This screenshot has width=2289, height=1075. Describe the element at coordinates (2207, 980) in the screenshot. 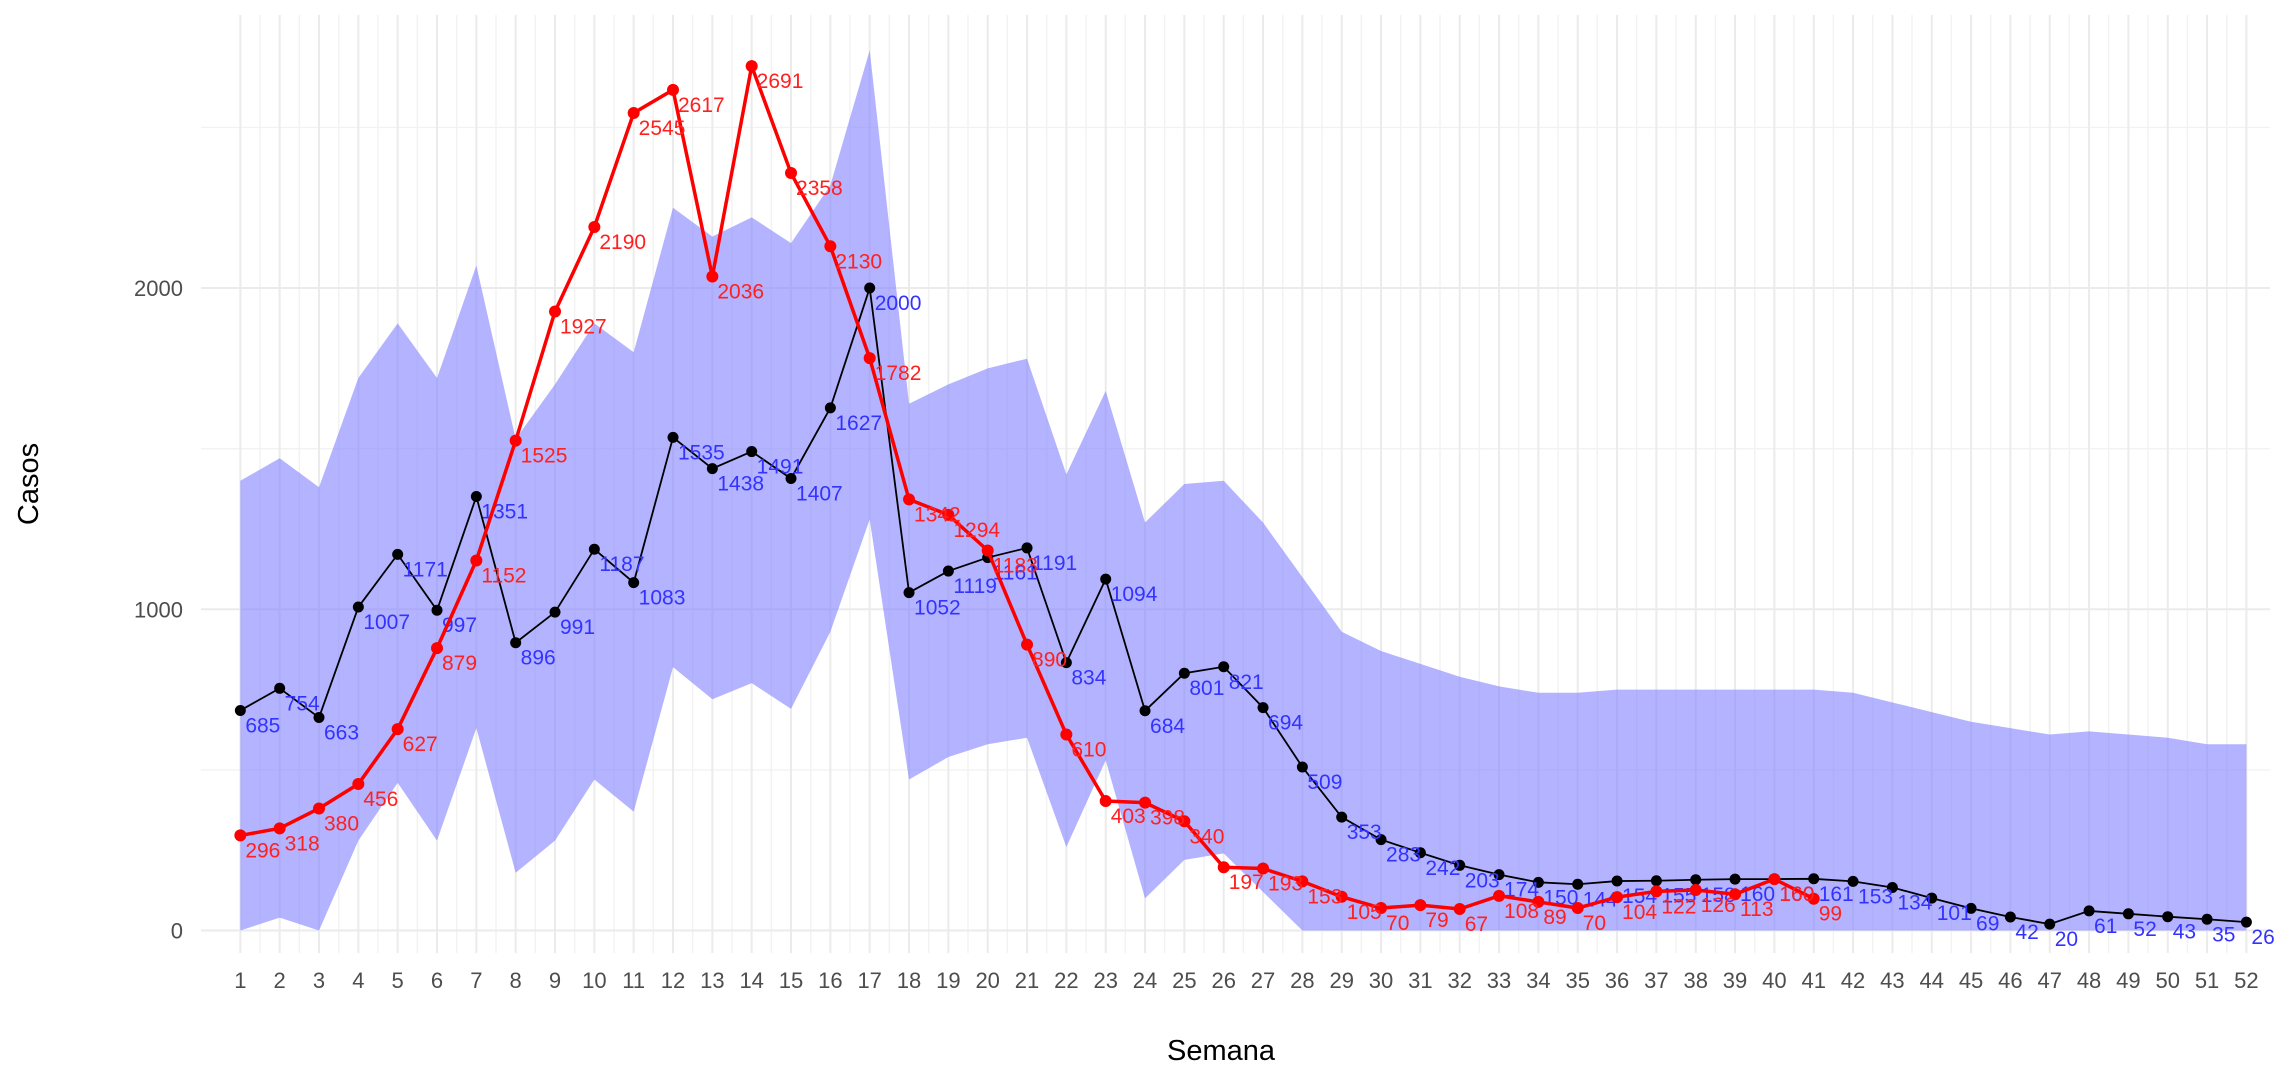

I see `x-tick-label: 51` at that location.